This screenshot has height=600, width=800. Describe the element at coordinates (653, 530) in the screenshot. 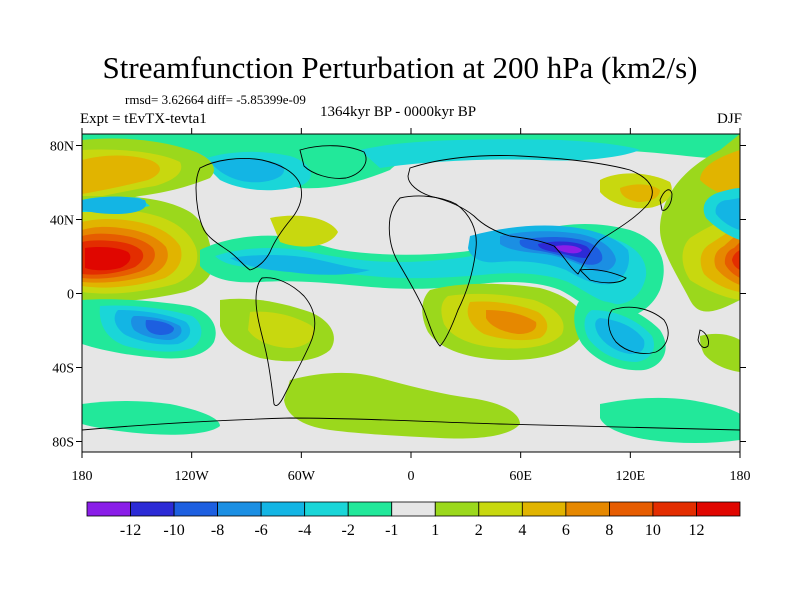

I see `colorbar-label: 10` at that location.